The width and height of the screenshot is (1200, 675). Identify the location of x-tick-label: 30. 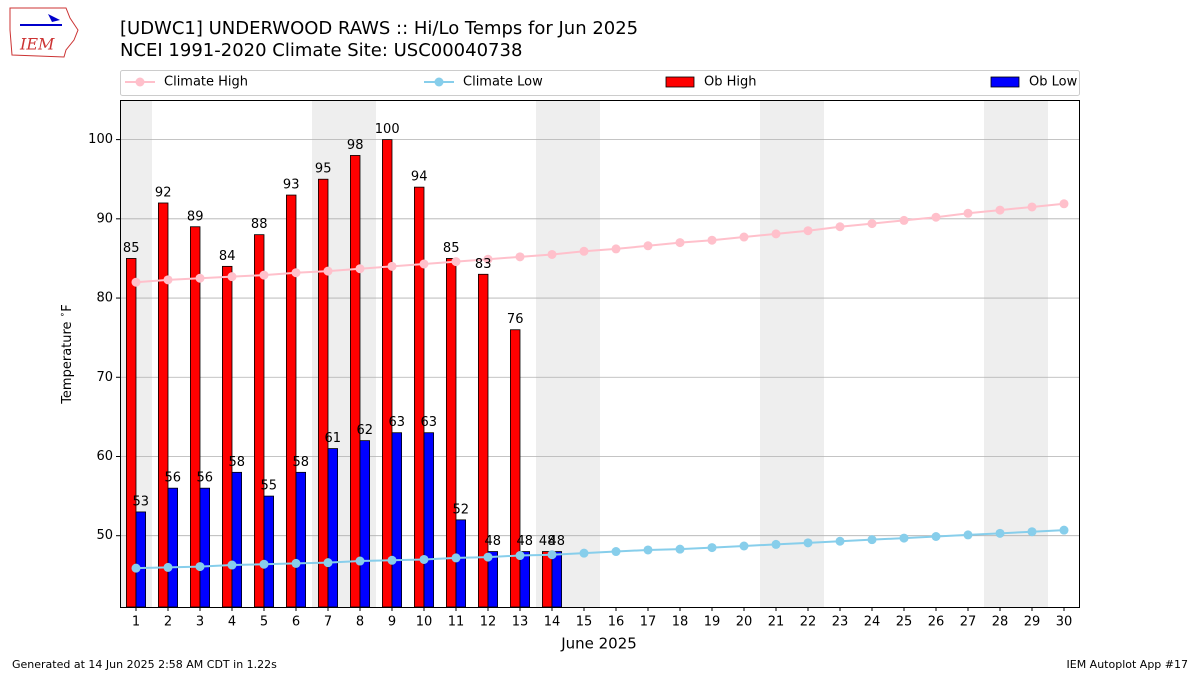
(1064, 622).